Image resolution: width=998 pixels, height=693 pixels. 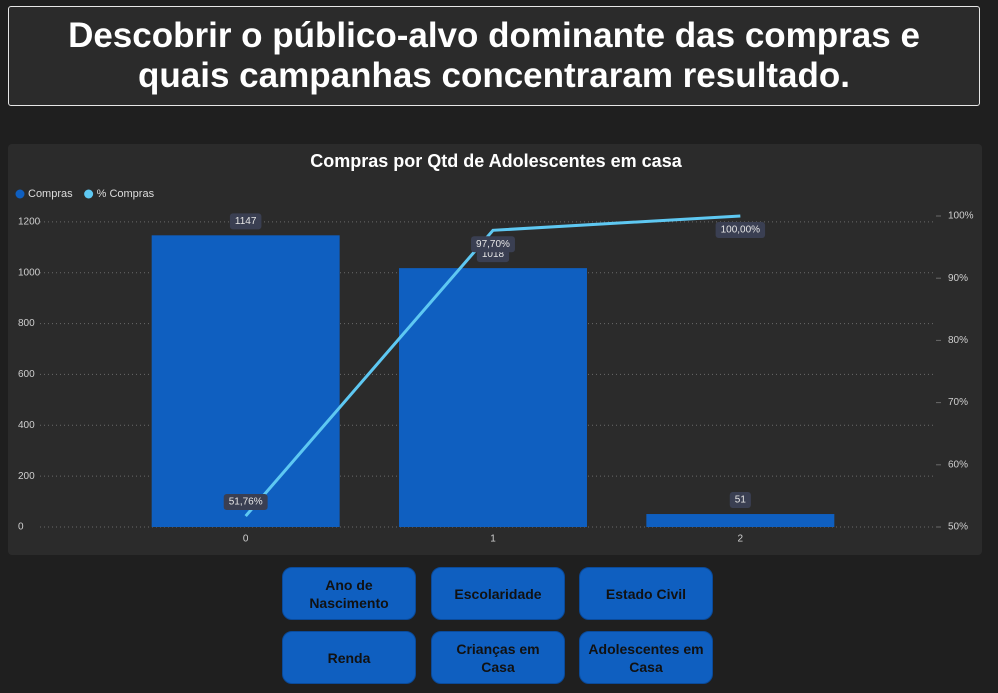 I want to click on bar-value-label: 1018, so click(x=493, y=254).